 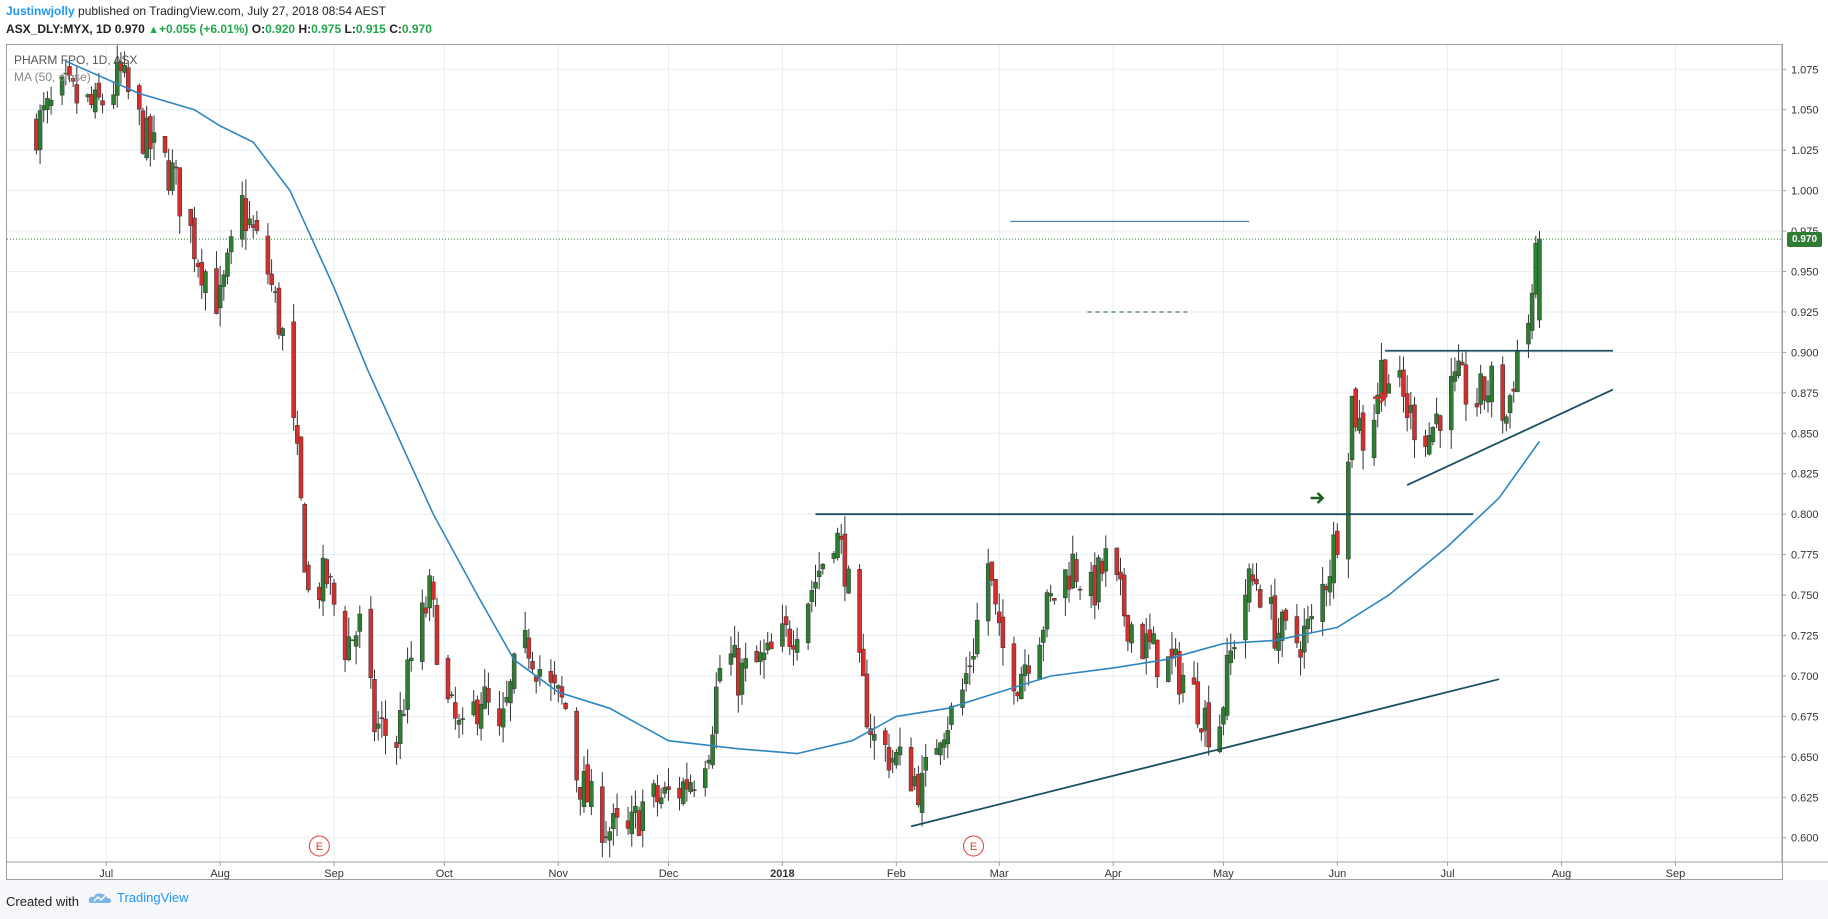 I want to click on author-link: Justinwjolly, so click(x=40, y=11).